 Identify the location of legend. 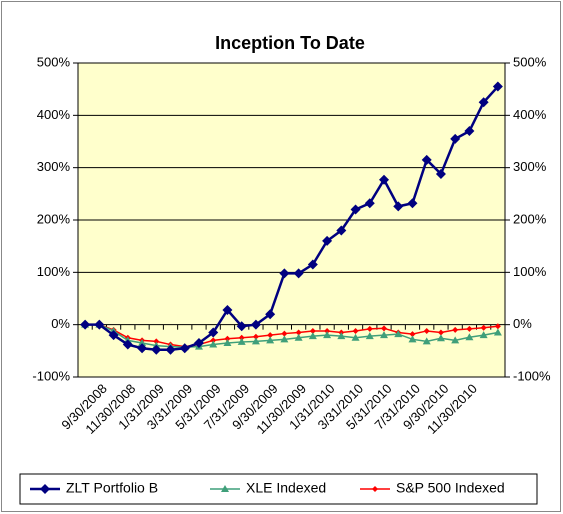
(278, 489).